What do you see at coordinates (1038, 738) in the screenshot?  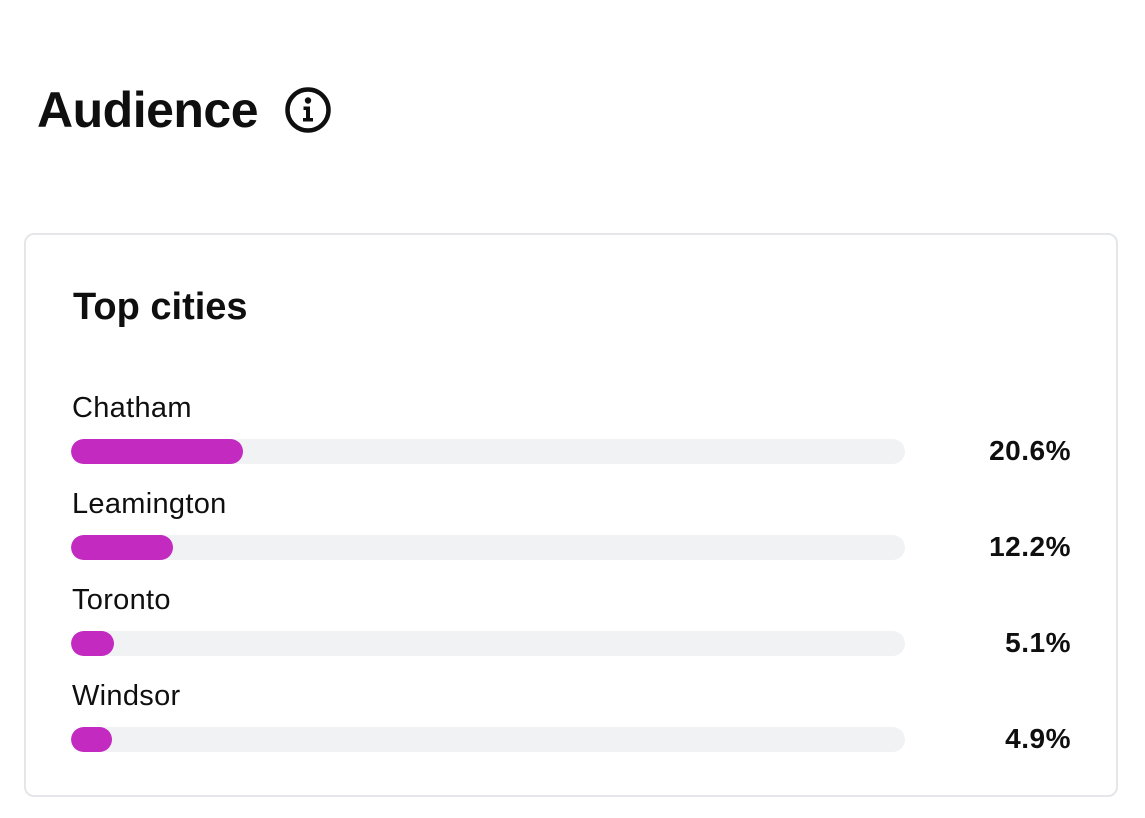 I see `city-percent: 4.9%` at bounding box center [1038, 738].